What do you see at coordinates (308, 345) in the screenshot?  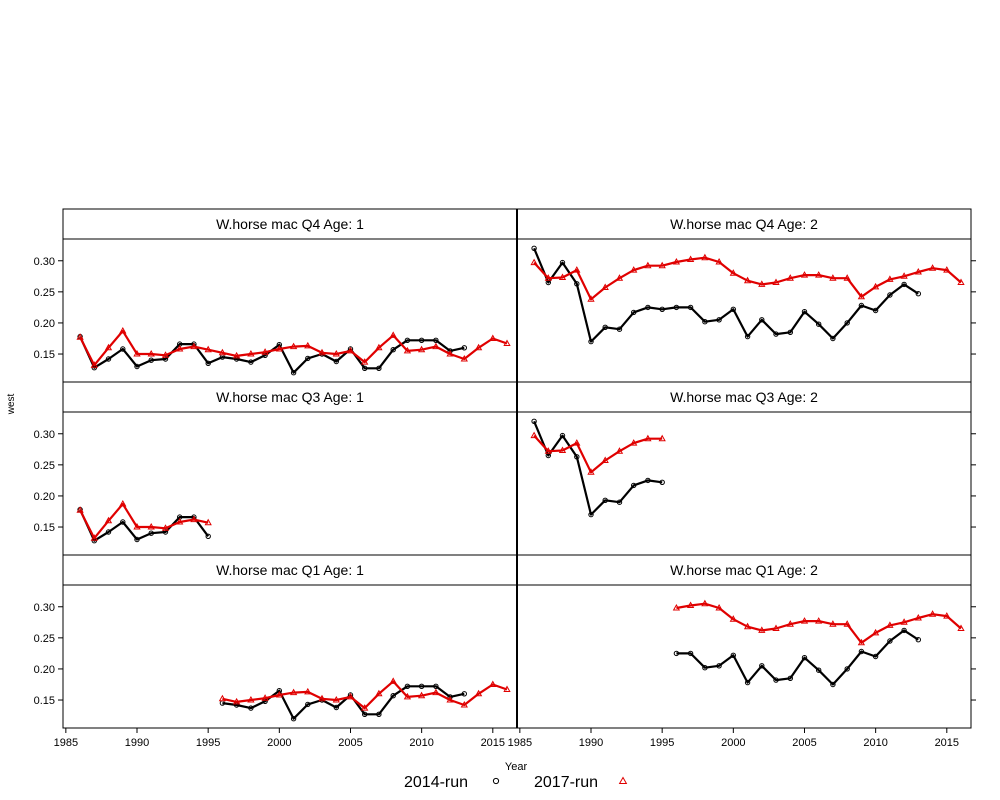 I see `point-2017-run-2002` at bounding box center [308, 345].